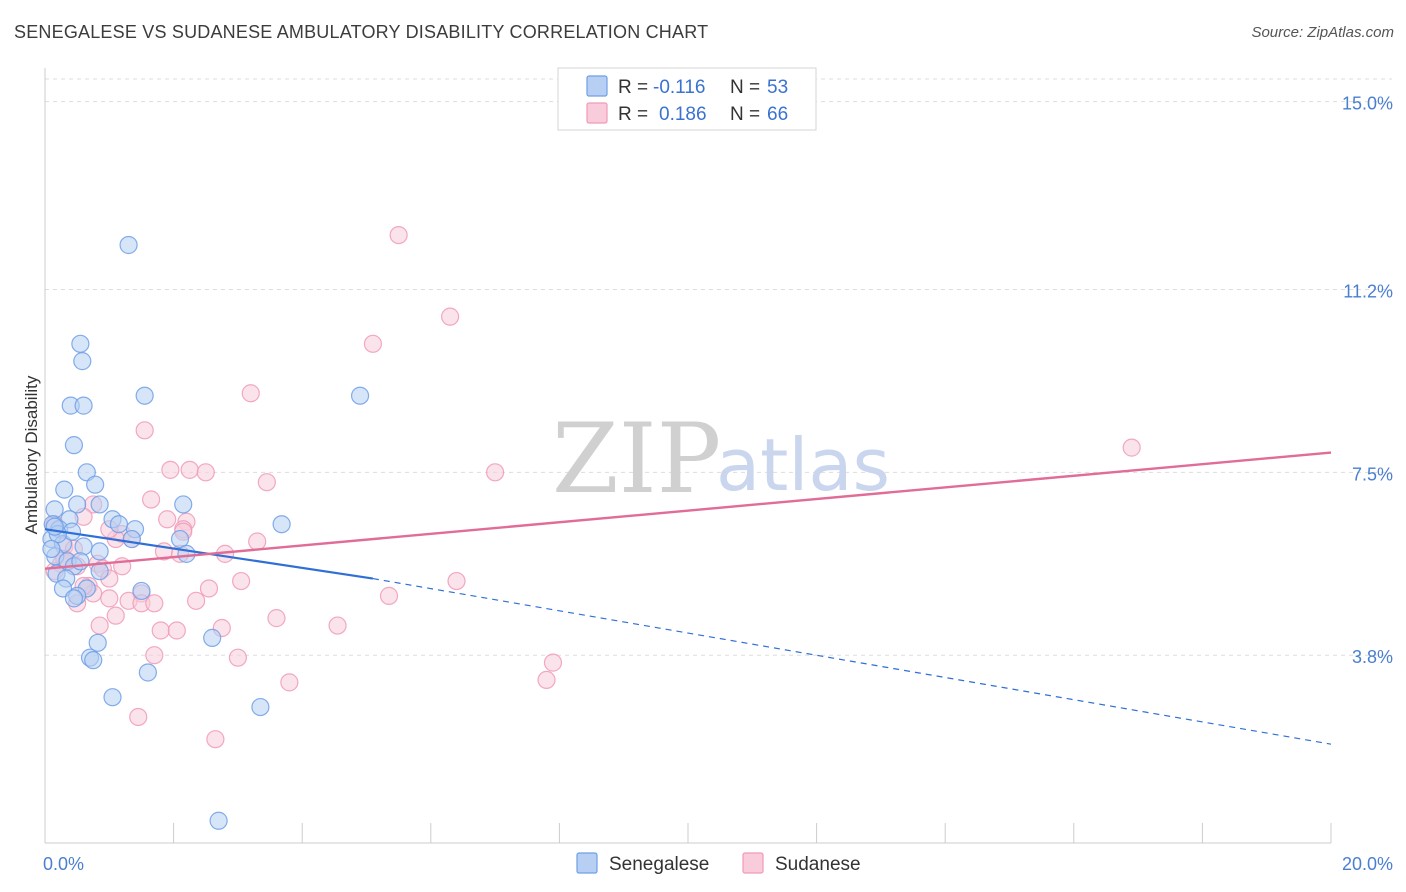 This screenshot has height=892, width=1406. Describe the element at coordinates (1367, 104) in the screenshot. I see `y-tick-label: 15.0%` at that location.